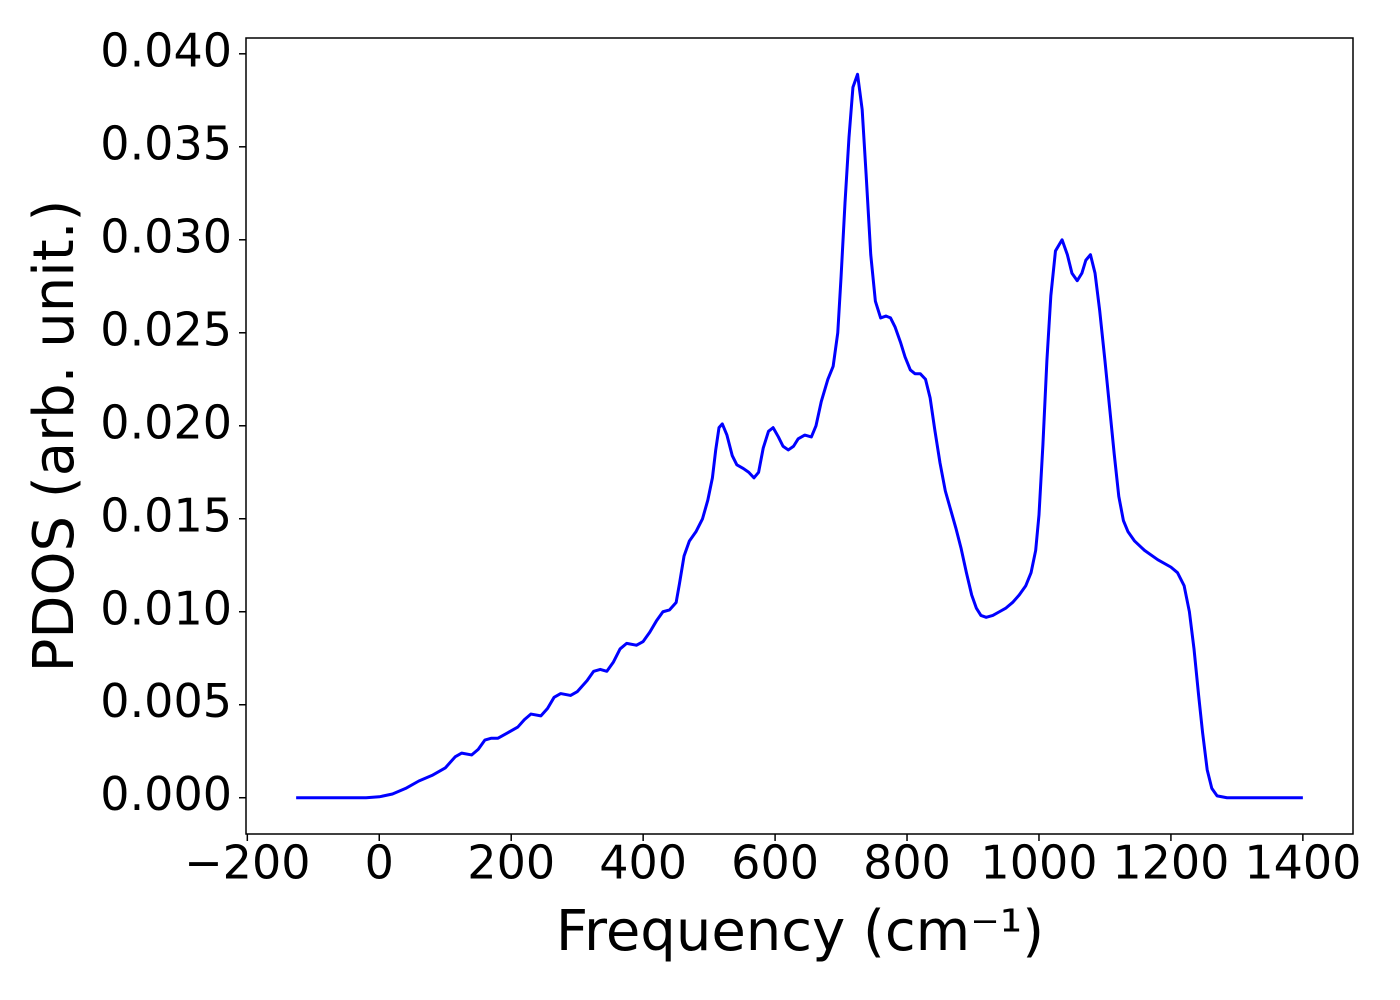 The height and width of the screenshot is (1000, 1400). I want to click on y-tick-label: 0.040, so click(166, 50).